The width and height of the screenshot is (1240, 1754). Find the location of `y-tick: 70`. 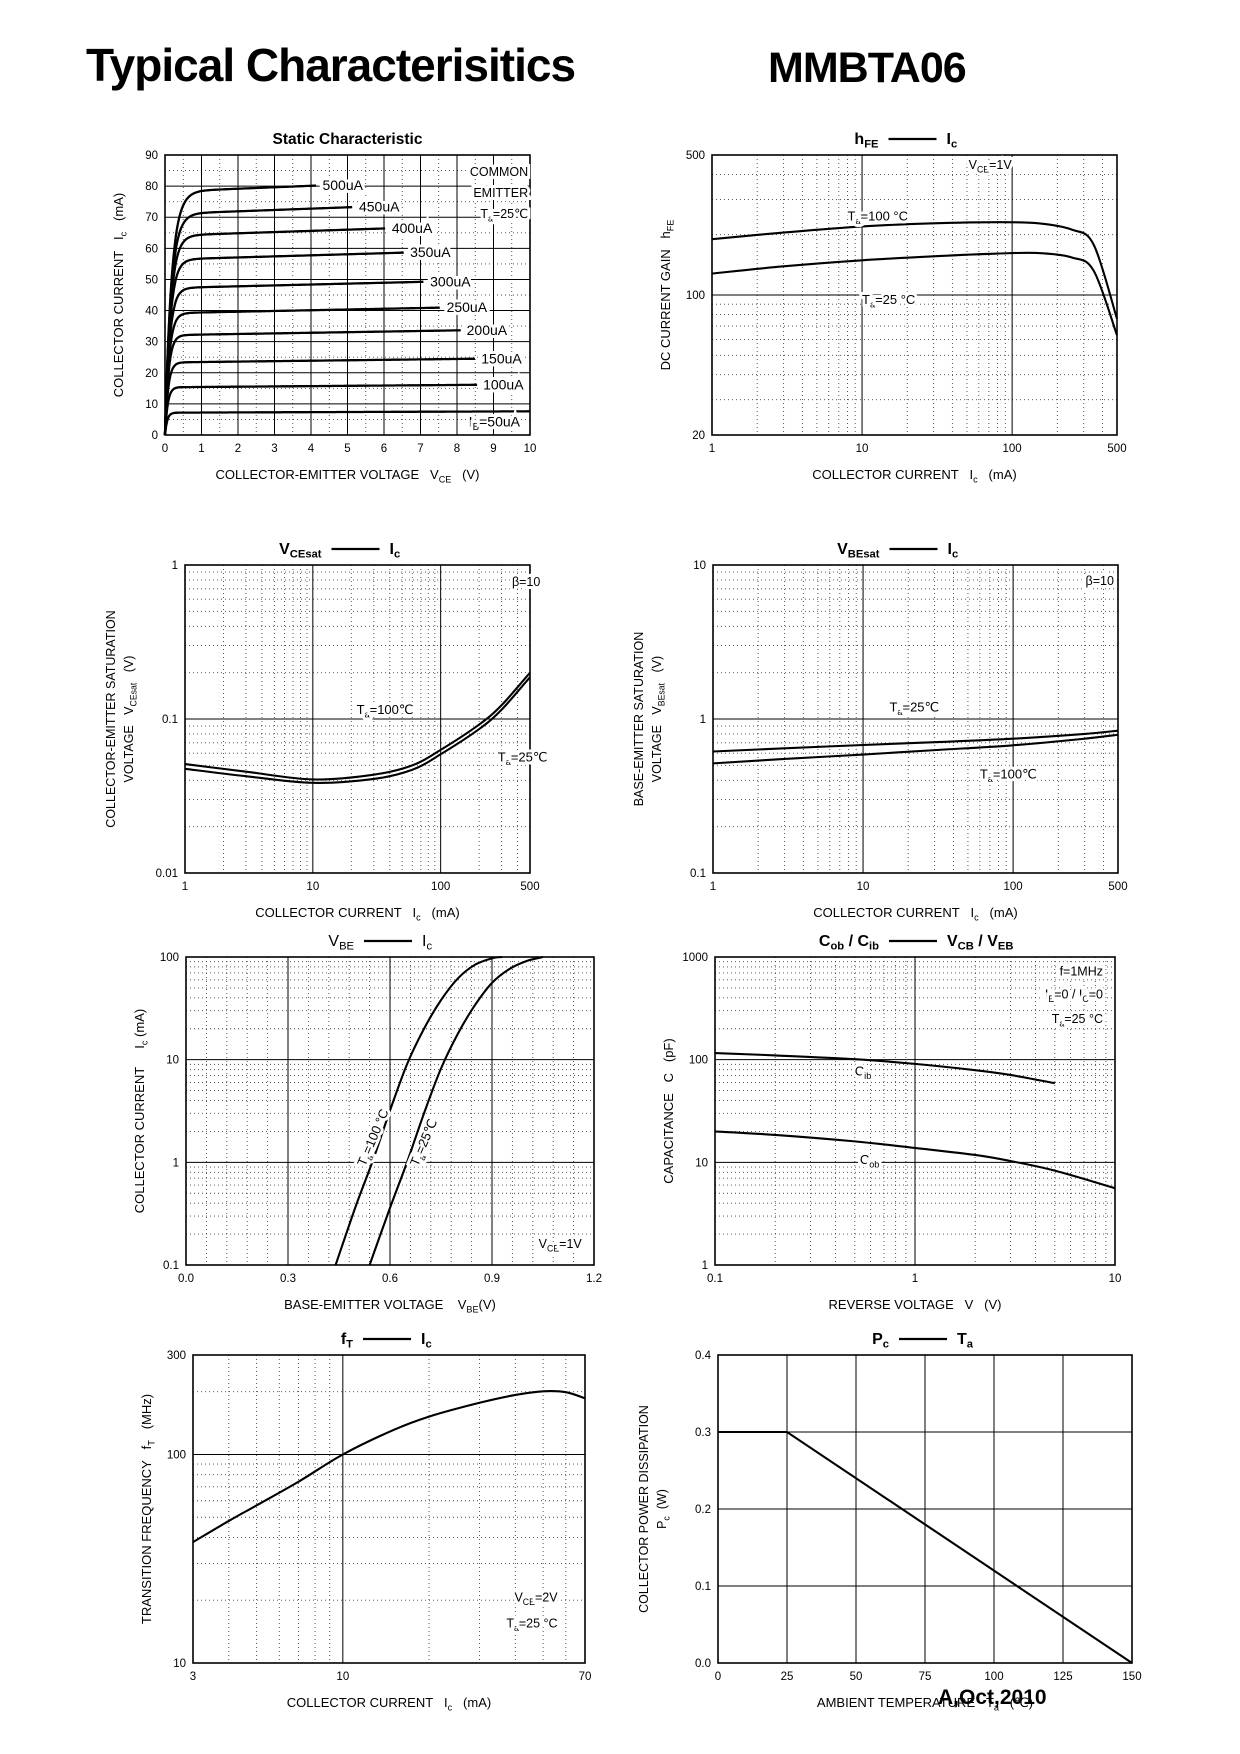

y-tick: 70 is located at coordinates (151, 218).